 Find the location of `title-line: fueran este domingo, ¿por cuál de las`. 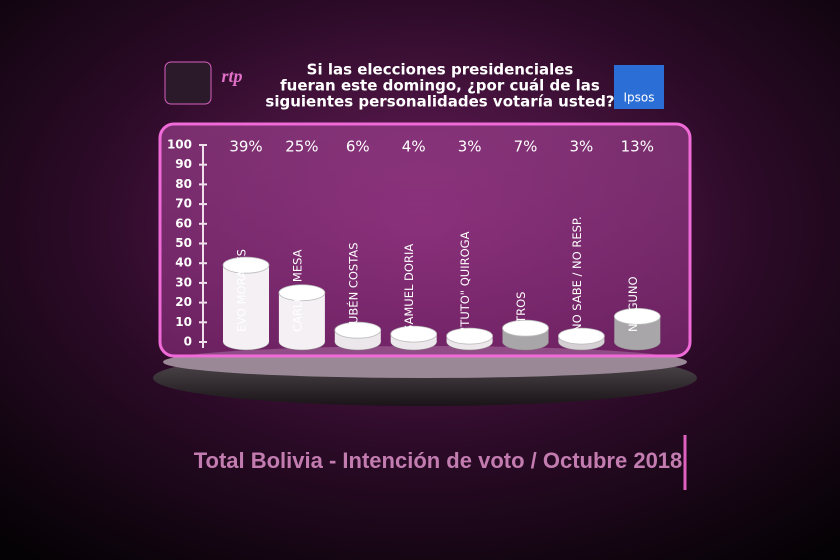

title-line: fueran este domingo, ¿por cuál de las is located at coordinates (440, 86).